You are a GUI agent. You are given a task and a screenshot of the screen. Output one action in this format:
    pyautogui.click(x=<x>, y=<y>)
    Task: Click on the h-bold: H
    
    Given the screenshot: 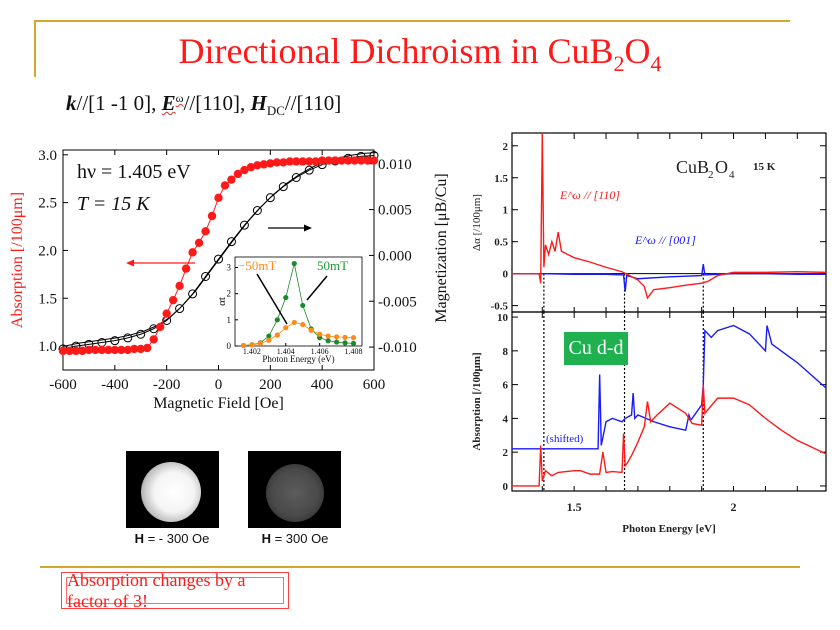 What is the action you would take?
    pyautogui.click(x=266, y=538)
    